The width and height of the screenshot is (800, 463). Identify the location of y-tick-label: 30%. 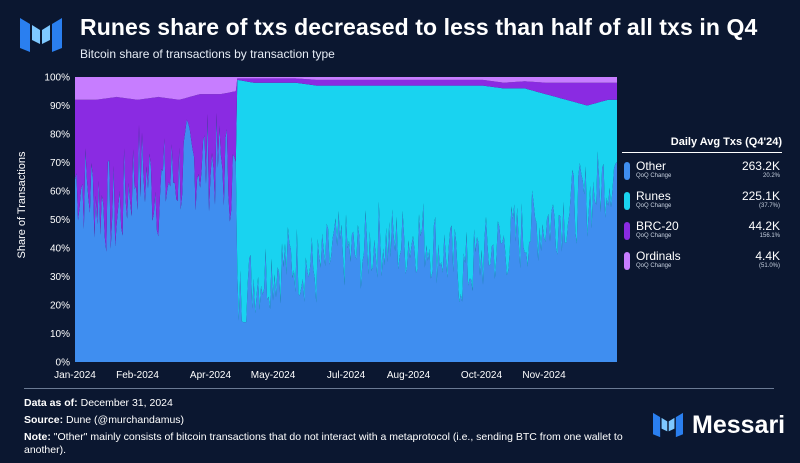
(60, 277).